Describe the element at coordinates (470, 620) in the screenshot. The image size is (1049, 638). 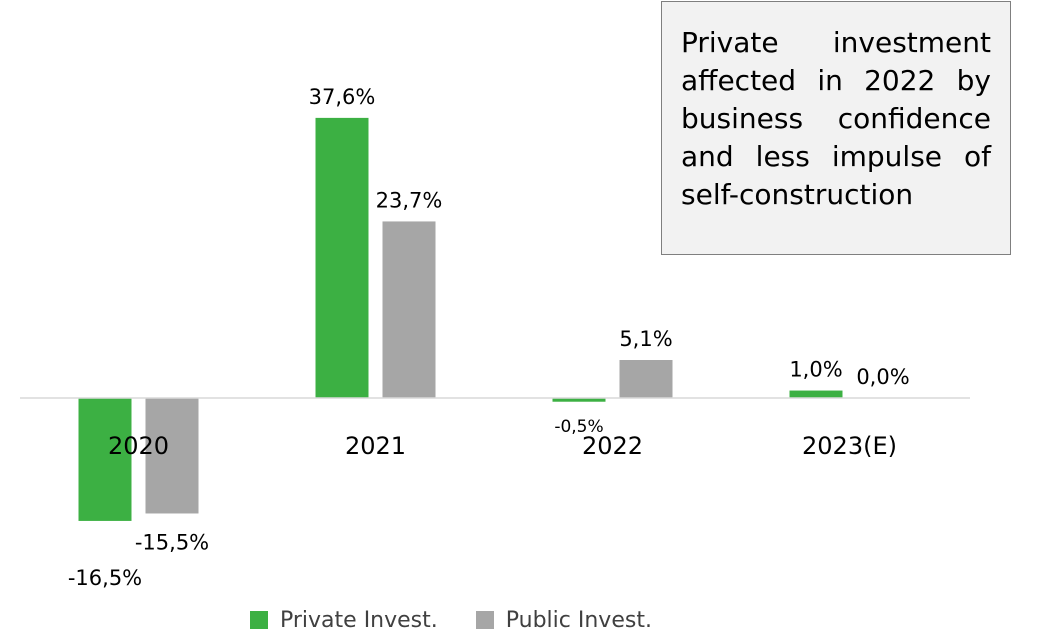
I see `legend: Private Invest. Public Invest.` at that location.